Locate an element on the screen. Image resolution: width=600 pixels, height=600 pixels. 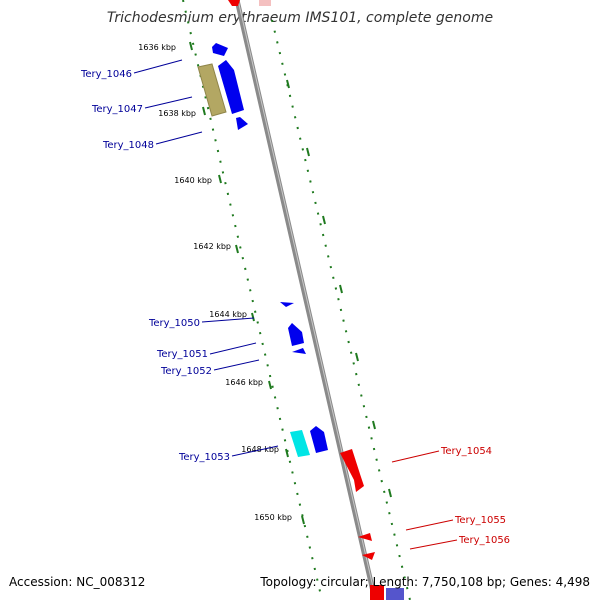
gene-label: Tery_1055 is located at coordinates (480, 520).